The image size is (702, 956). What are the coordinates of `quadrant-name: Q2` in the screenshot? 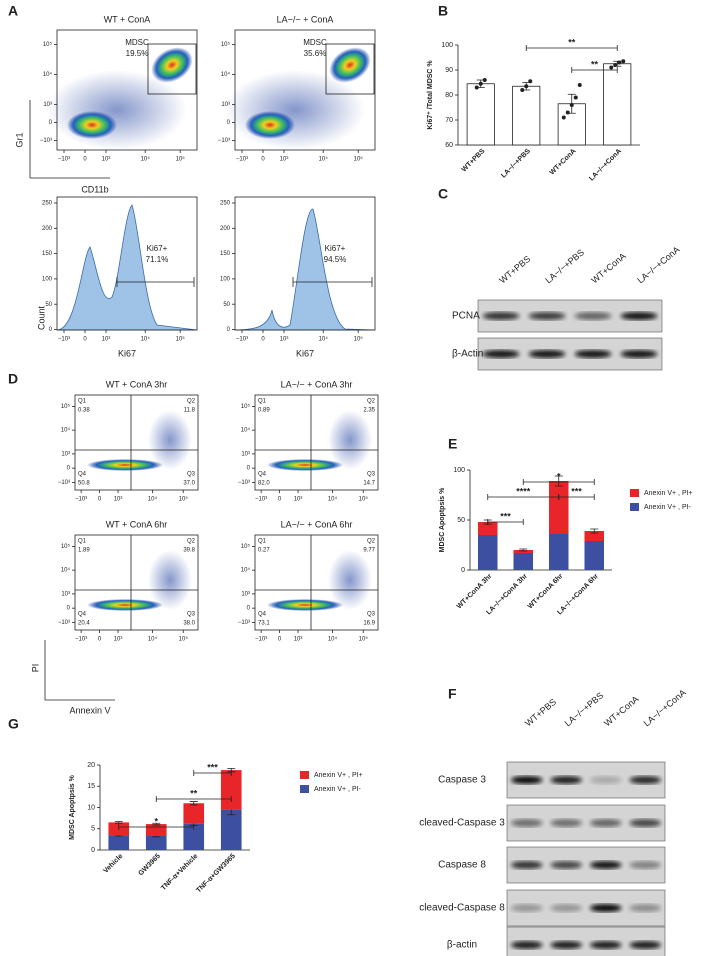 It's located at (371, 542).